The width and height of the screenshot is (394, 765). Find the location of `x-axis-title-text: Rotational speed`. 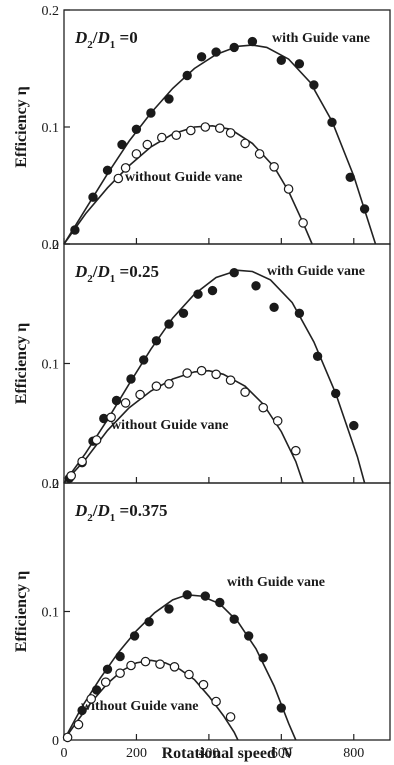

x-axis-title-text: Rotational speed is located at coordinates (219, 753).